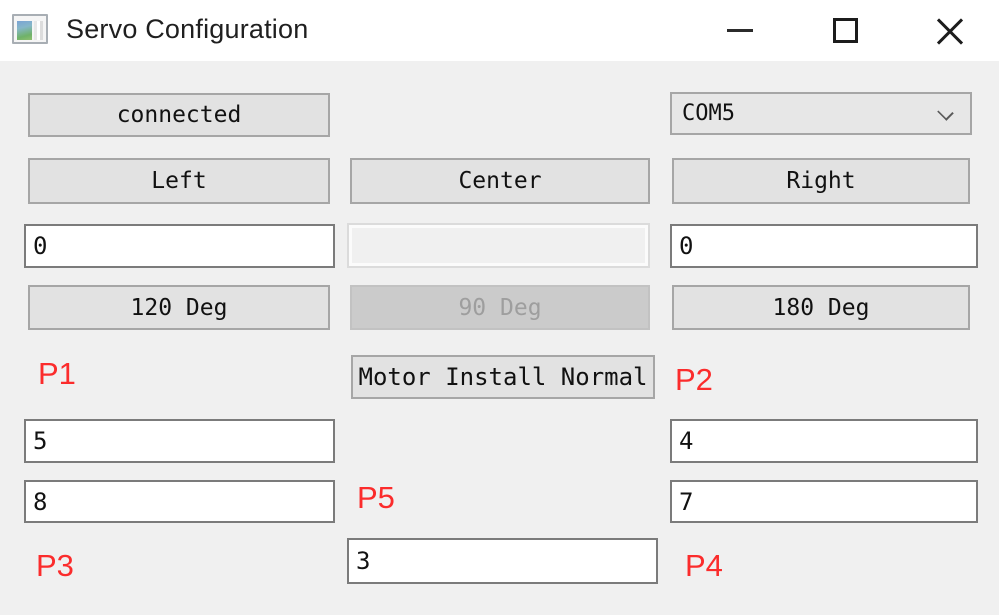  I want to click on motor-install-button: Motor Install Normal, so click(503, 377).